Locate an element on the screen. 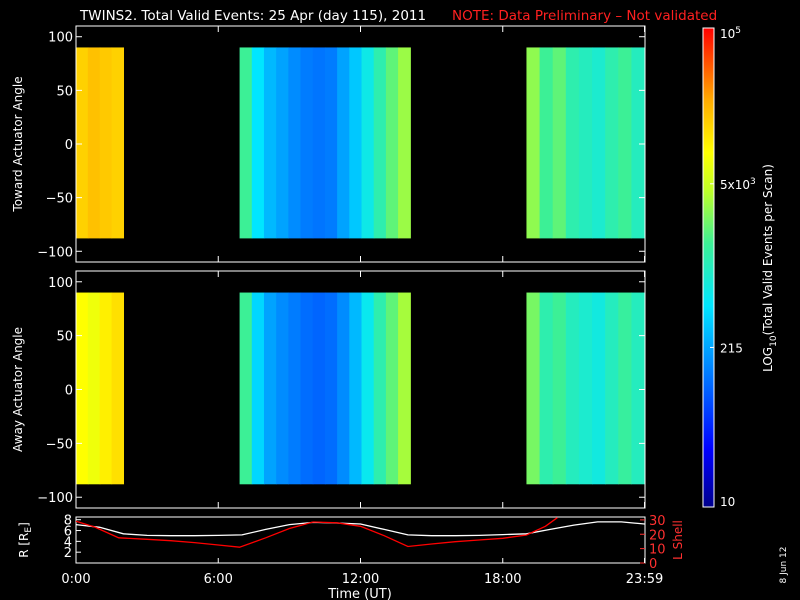 This screenshot has width=800, height=600. panel-1-ytick-label-5: −100 is located at coordinates (55, 252).